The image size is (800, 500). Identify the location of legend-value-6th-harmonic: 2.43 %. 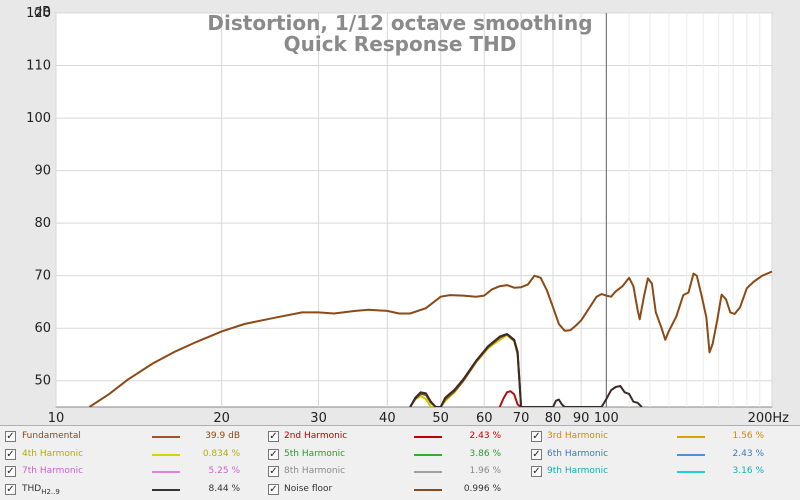
(748, 453).